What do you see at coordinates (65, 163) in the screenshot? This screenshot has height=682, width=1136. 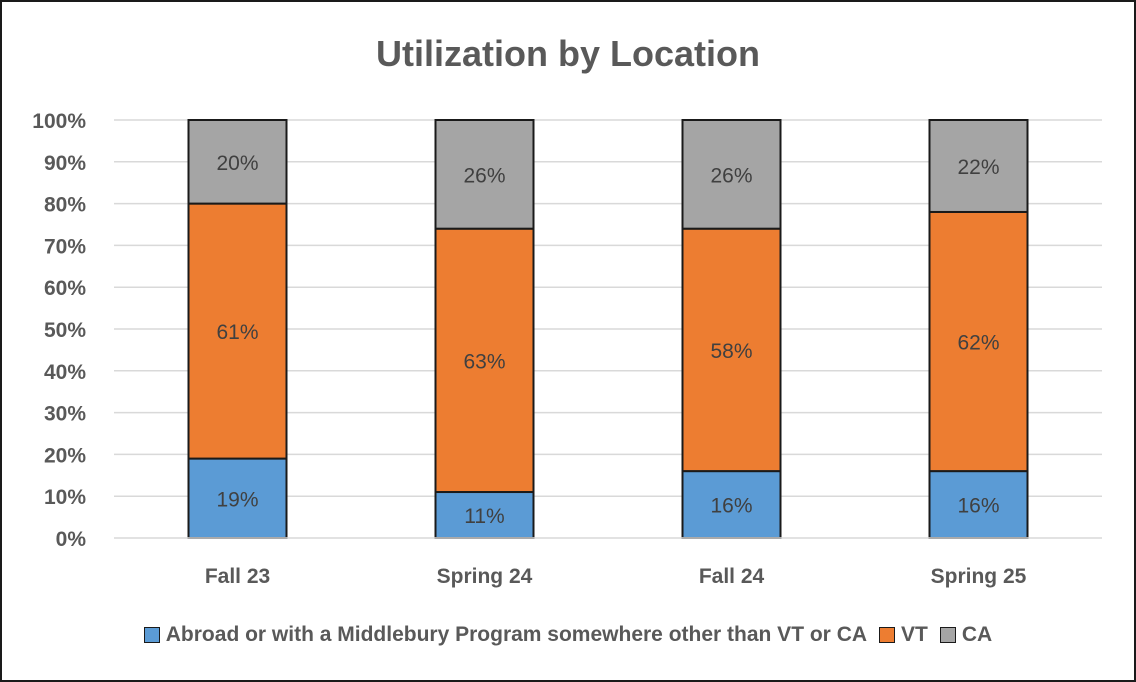 I see `y-tick-label: 90%` at bounding box center [65, 163].